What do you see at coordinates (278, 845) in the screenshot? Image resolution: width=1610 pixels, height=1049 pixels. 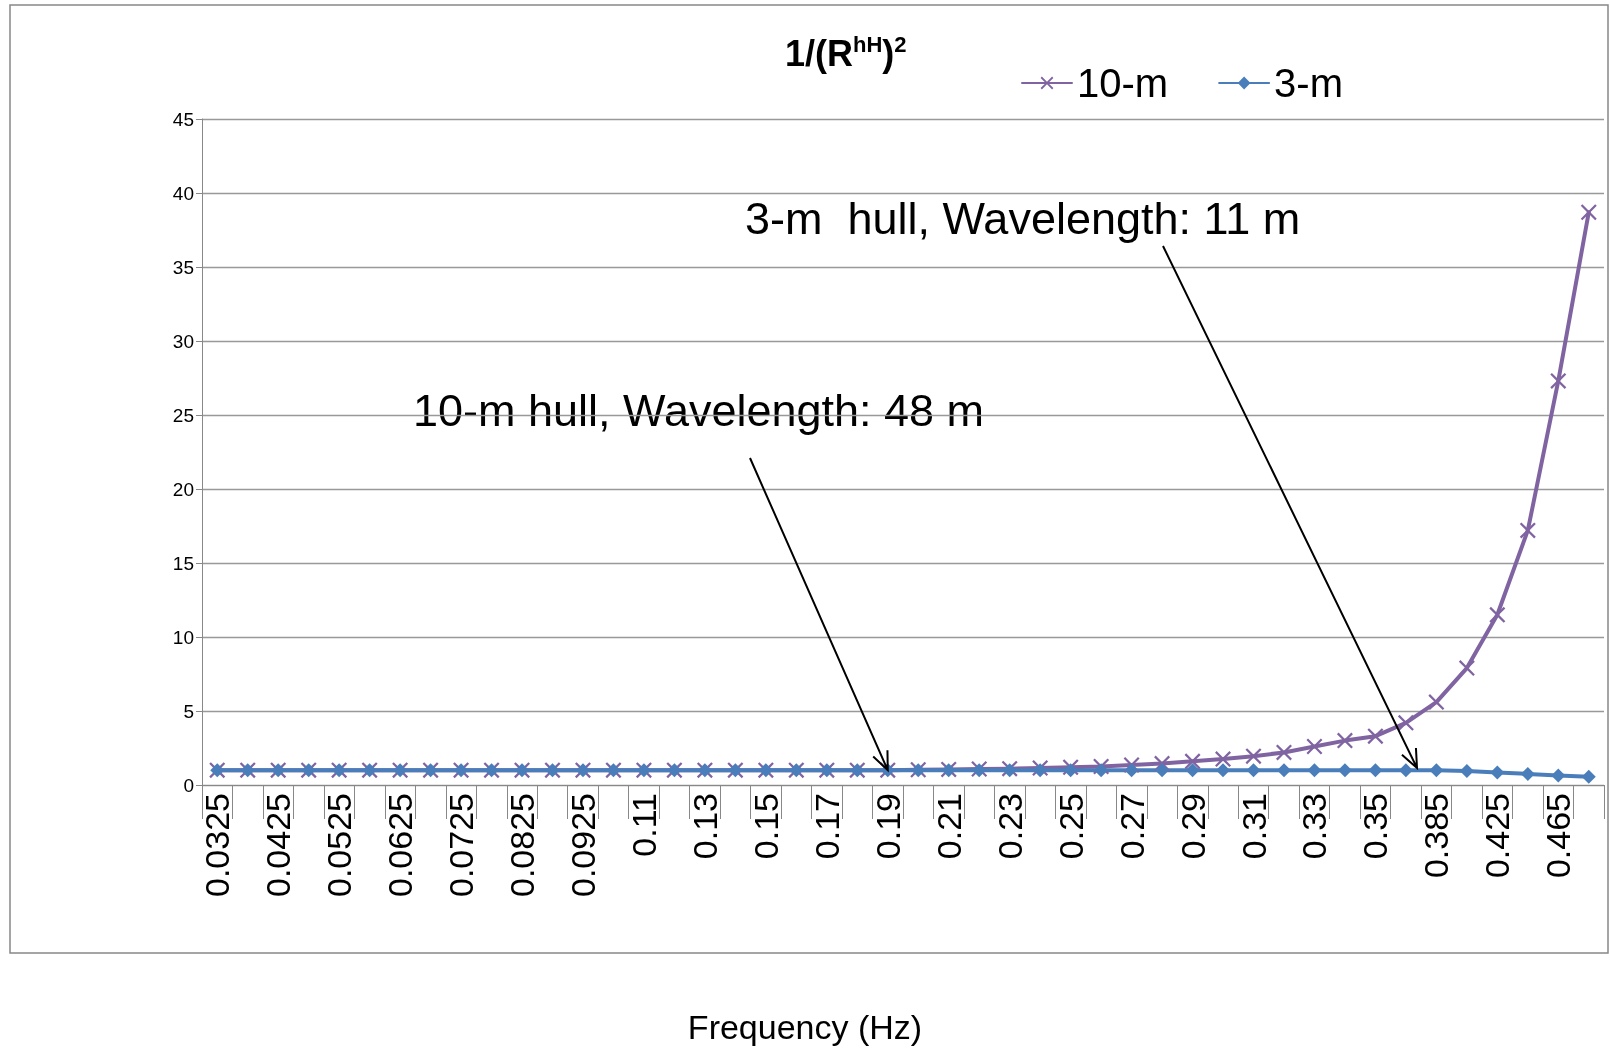 I see `x-tick-label: 0.0425` at bounding box center [278, 845].